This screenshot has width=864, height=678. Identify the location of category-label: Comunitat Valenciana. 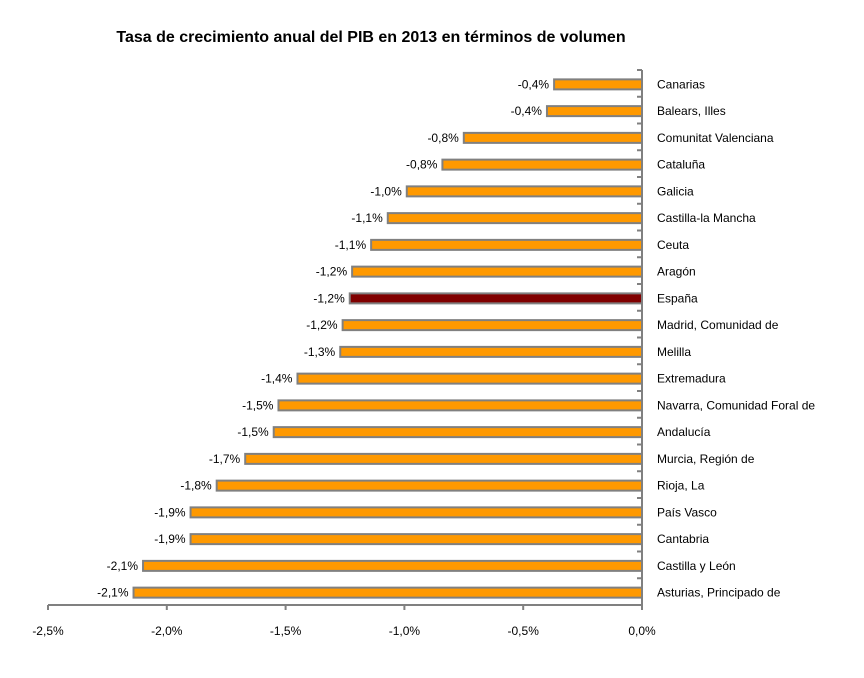
(715, 138).